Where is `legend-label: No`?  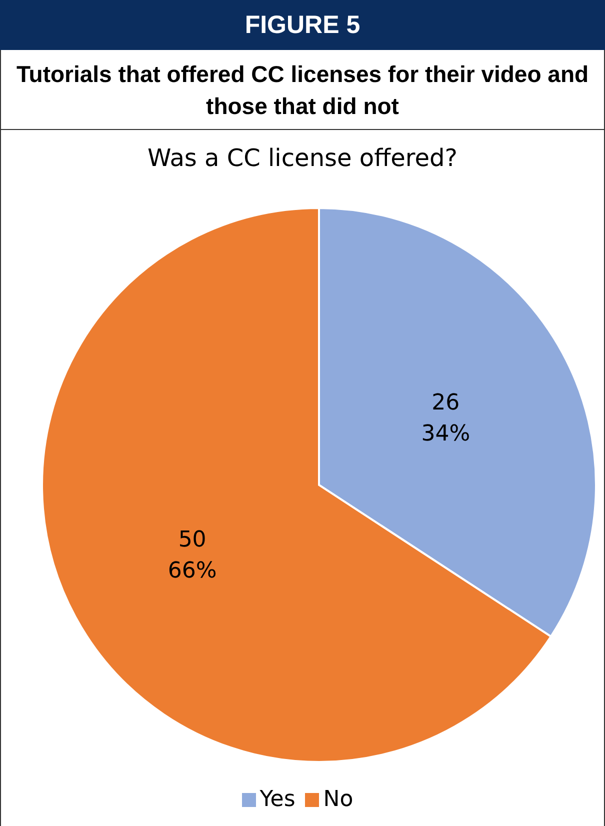
legend-label: No is located at coordinates (338, 799).